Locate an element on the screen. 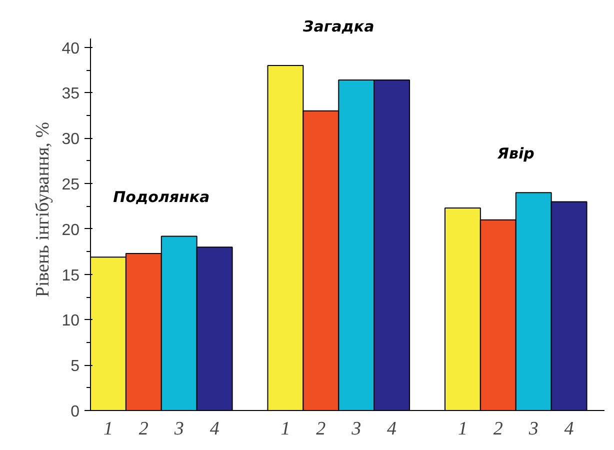  y-tick-label: 30 is located at coordinates (71, 139).